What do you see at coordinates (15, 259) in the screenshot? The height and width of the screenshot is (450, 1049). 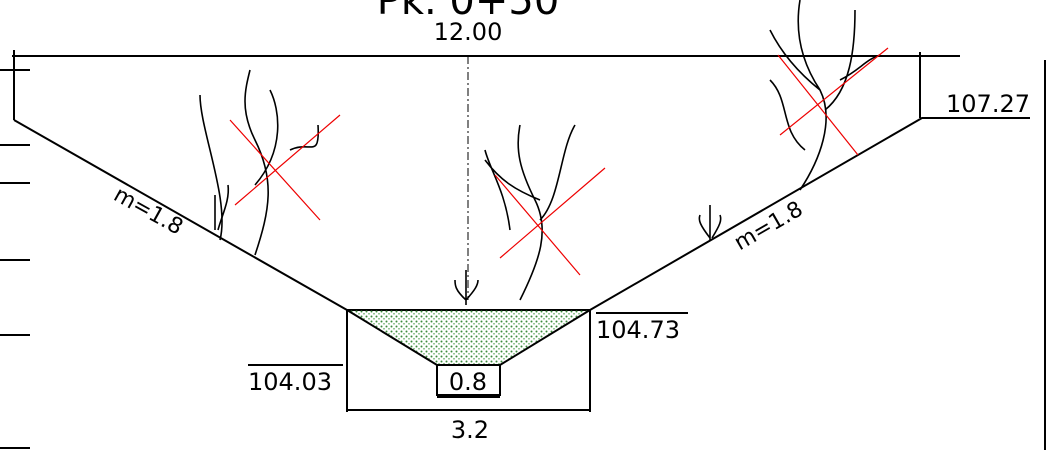 I see `left-ticks` at bounding box center [15, 259].